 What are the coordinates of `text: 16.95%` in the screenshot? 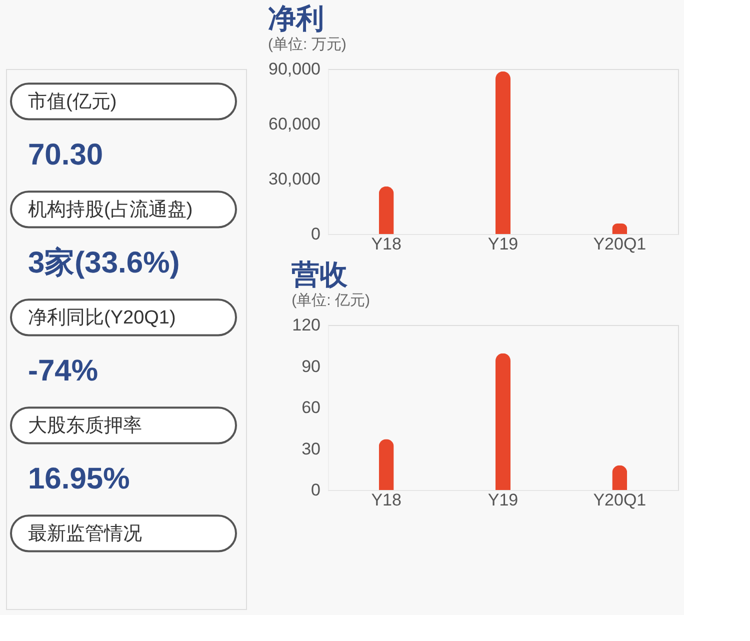 It's located at (79, 479).